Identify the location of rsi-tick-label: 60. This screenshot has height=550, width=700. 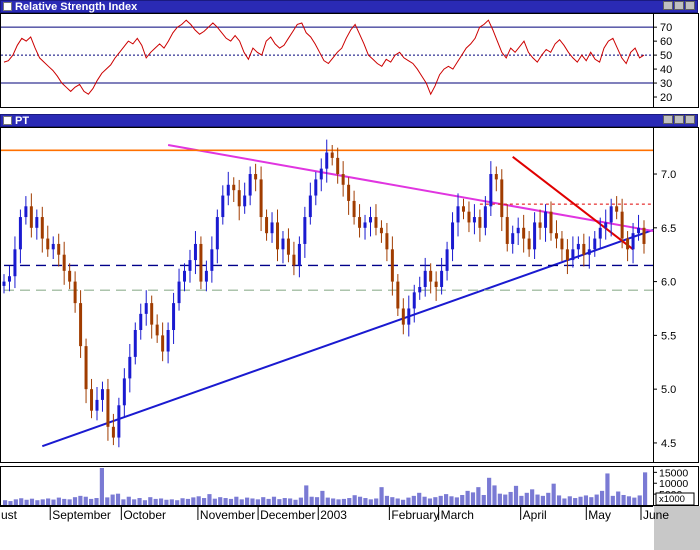
(666, 42).